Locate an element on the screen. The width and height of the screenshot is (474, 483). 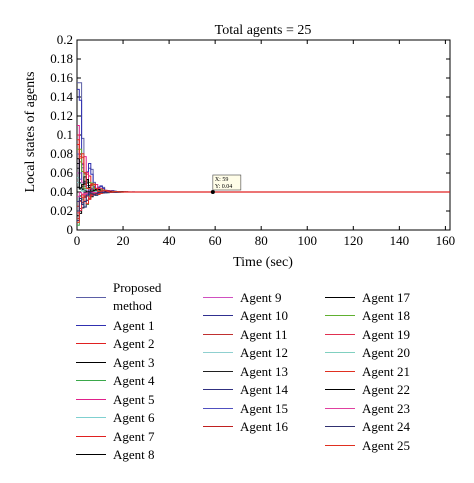
legend-item: Agent 9 is located at coordinates (245, 297).